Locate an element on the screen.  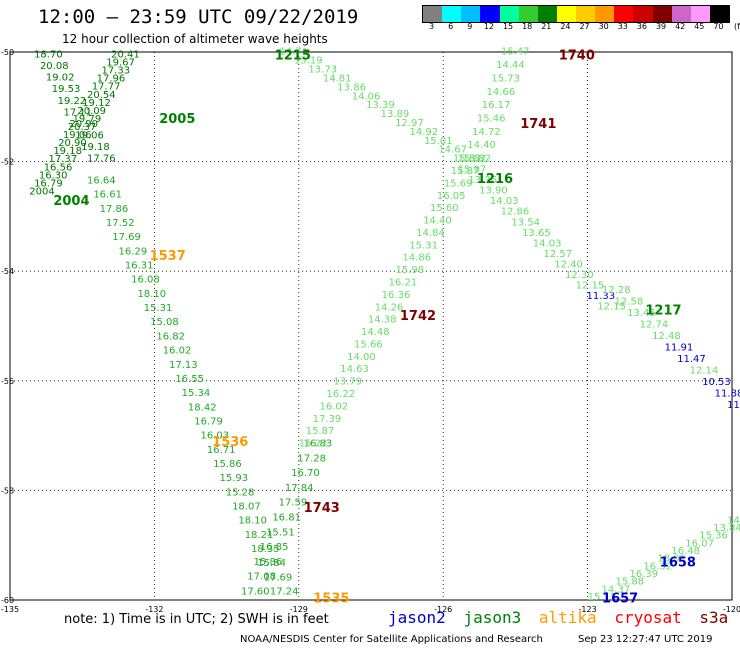
lon-tick-label: -129 is located at coordinates (299, 609).